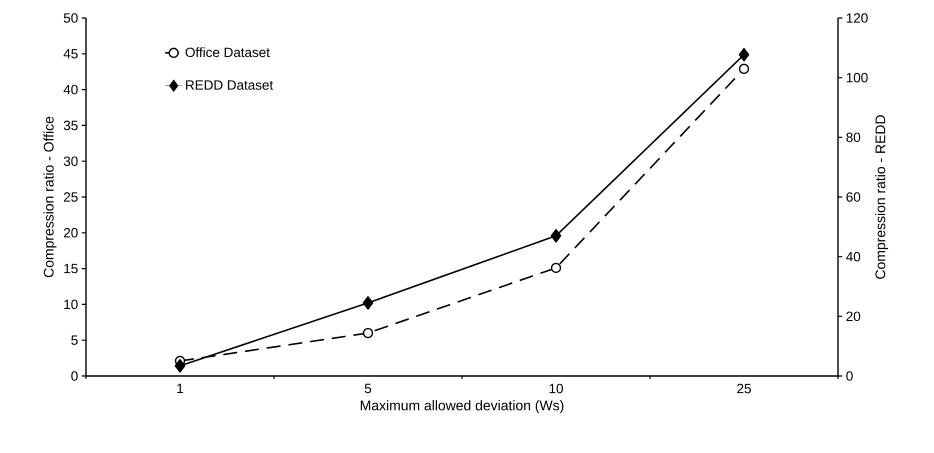 The image size is (934, 453). Describe the element at coordinates (74, 376) in the screenshot. I see `y-tick-label: 0` at that location.